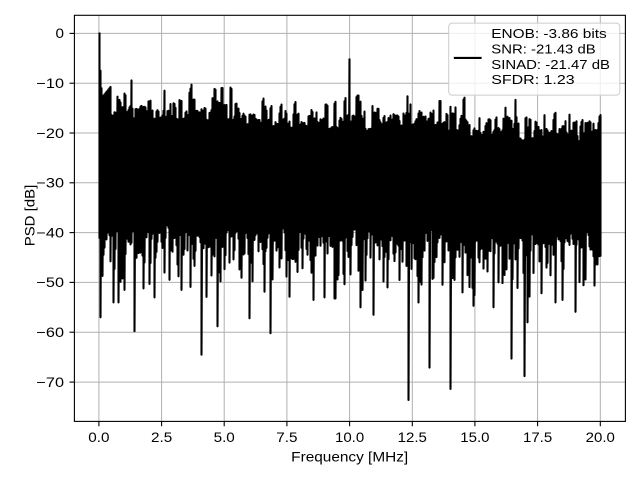 Image resolution: width=640 pixels, height=485 pixels. What do you see at coordinates (475, 437) in the screenshot?
I see `svg-text: 15.0` at bounding box center [475, 437].